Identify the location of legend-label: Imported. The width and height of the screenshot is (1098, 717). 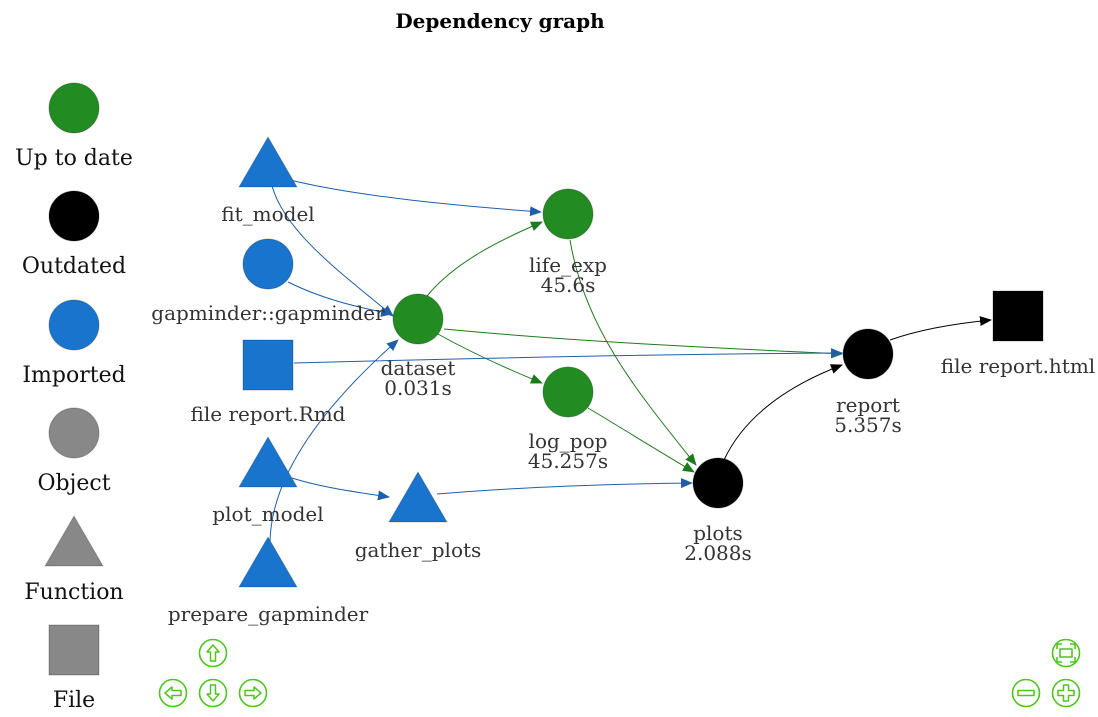
(73, 375).